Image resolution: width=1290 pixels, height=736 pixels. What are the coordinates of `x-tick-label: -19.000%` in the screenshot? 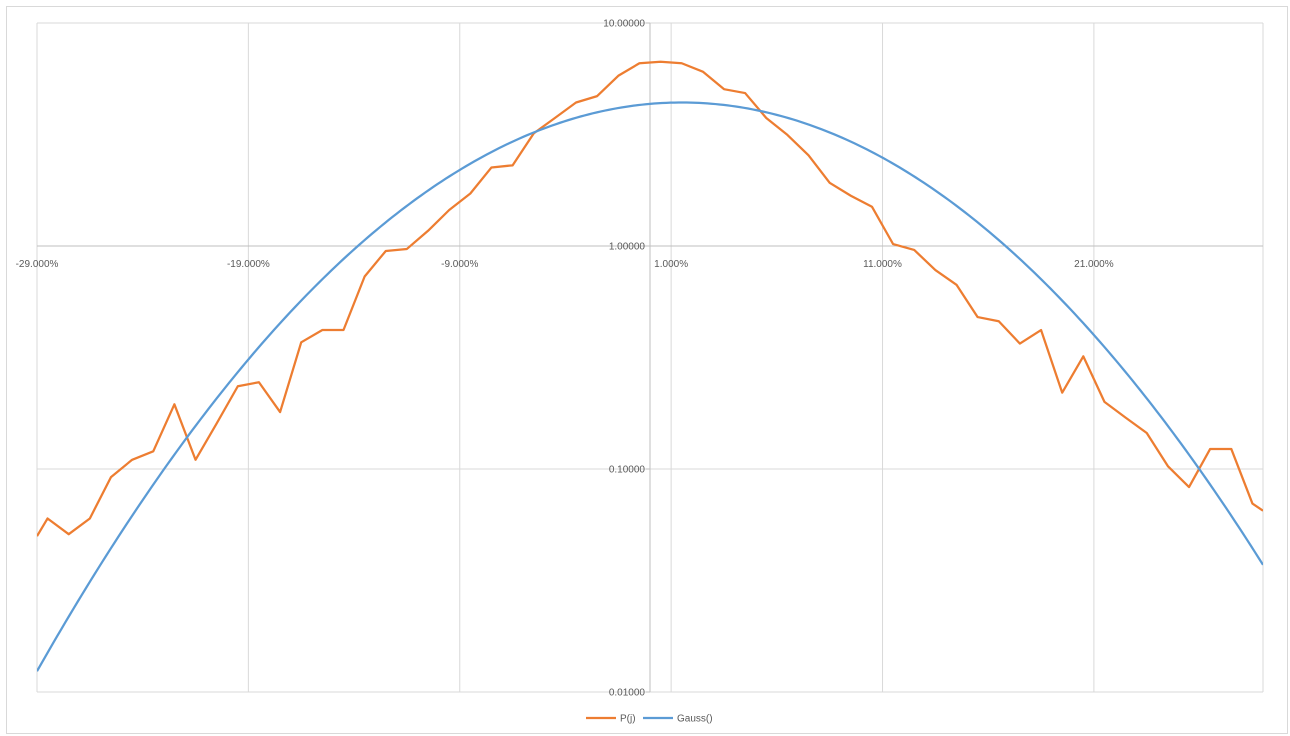 It's located at (248, 264).